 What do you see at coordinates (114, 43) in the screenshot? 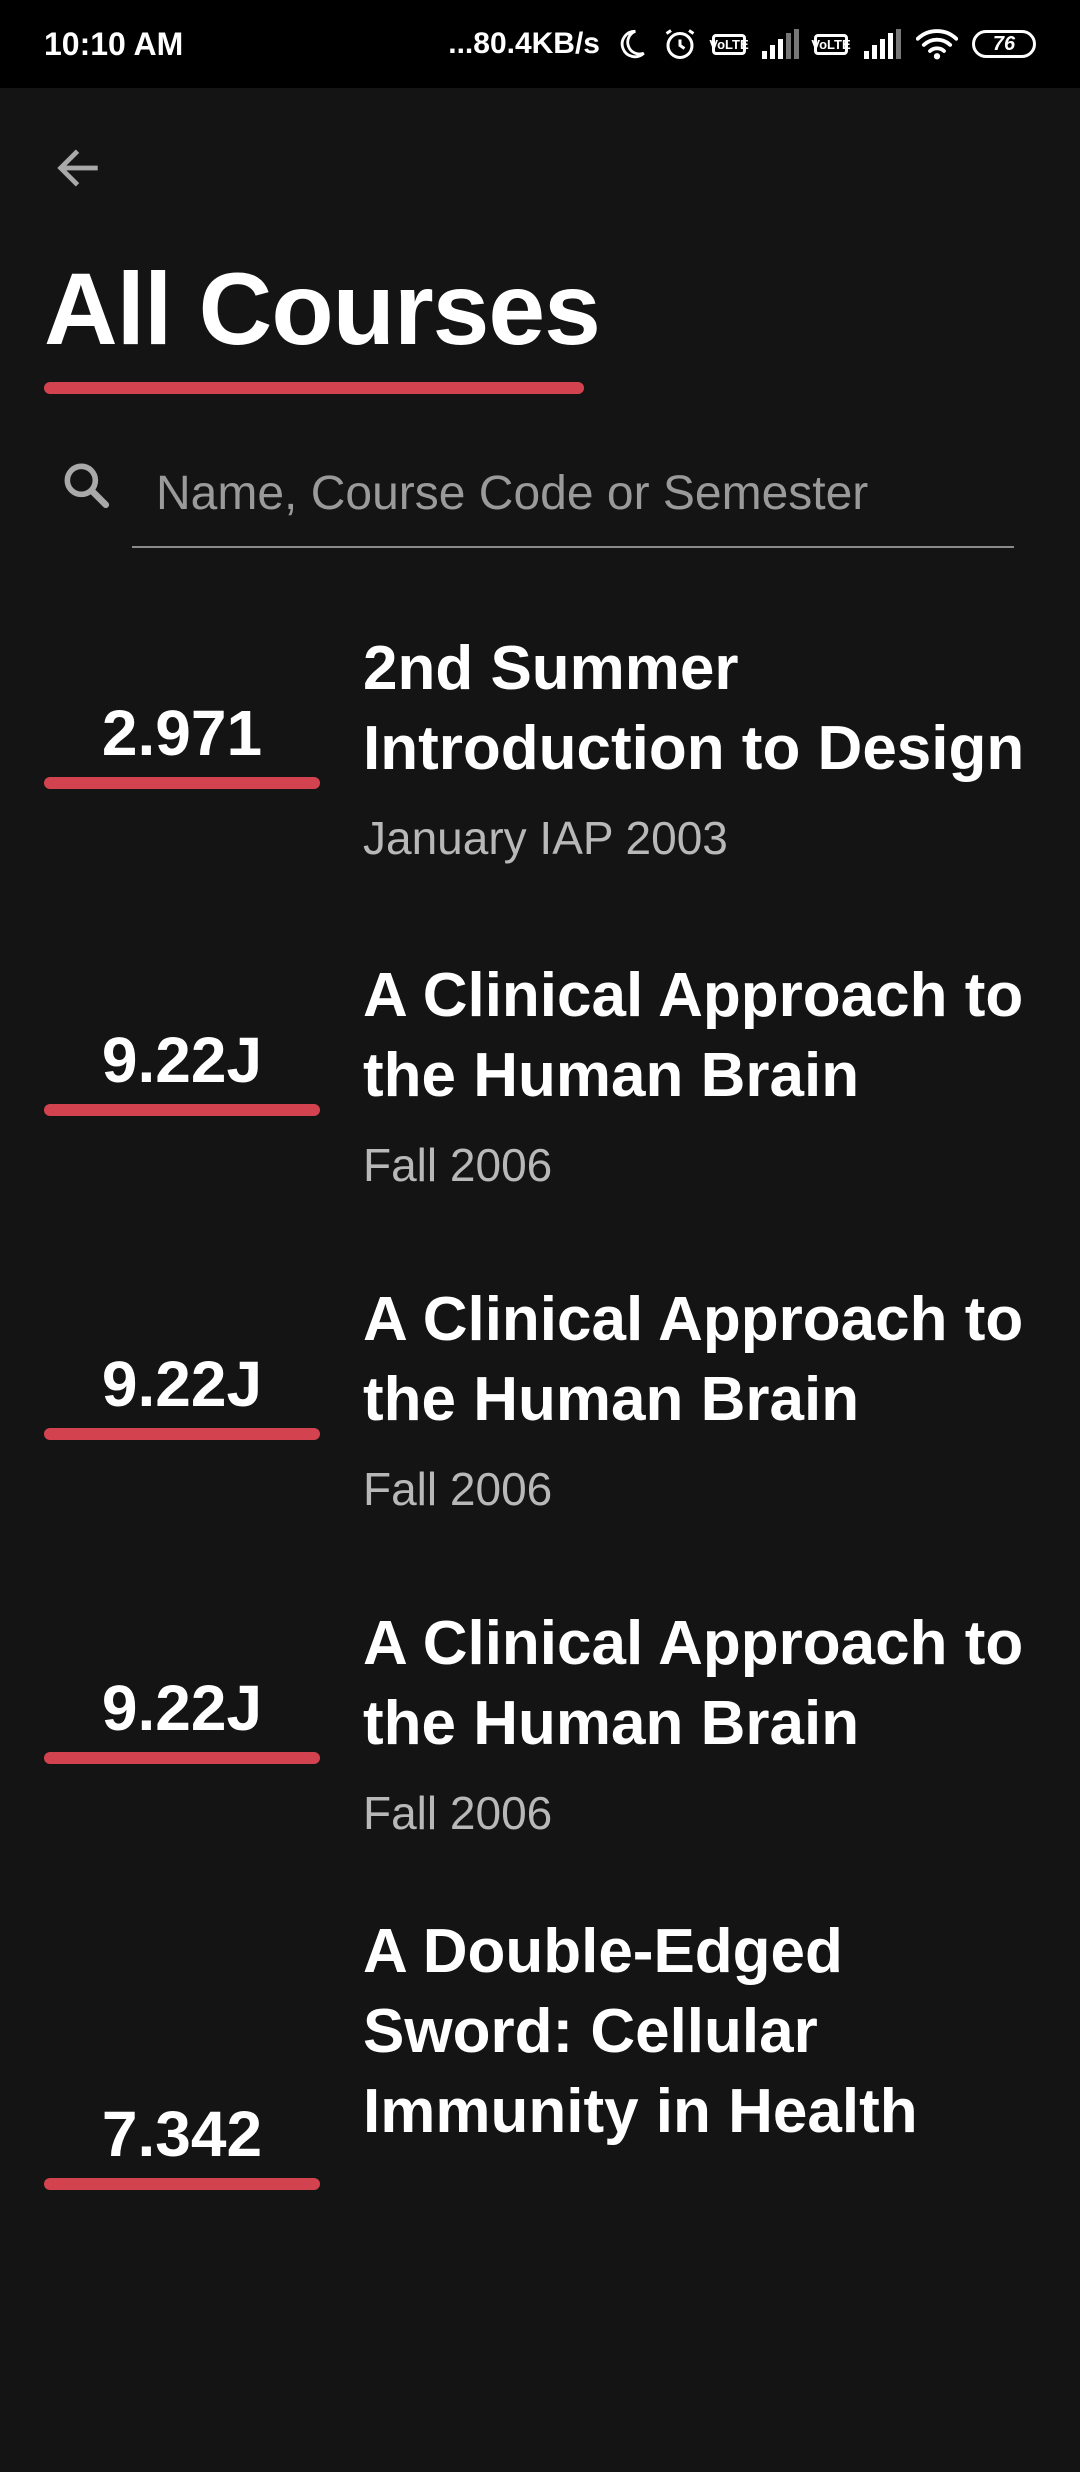
I see `status-time: 10:10 AM` at bounding box center [114, 43].